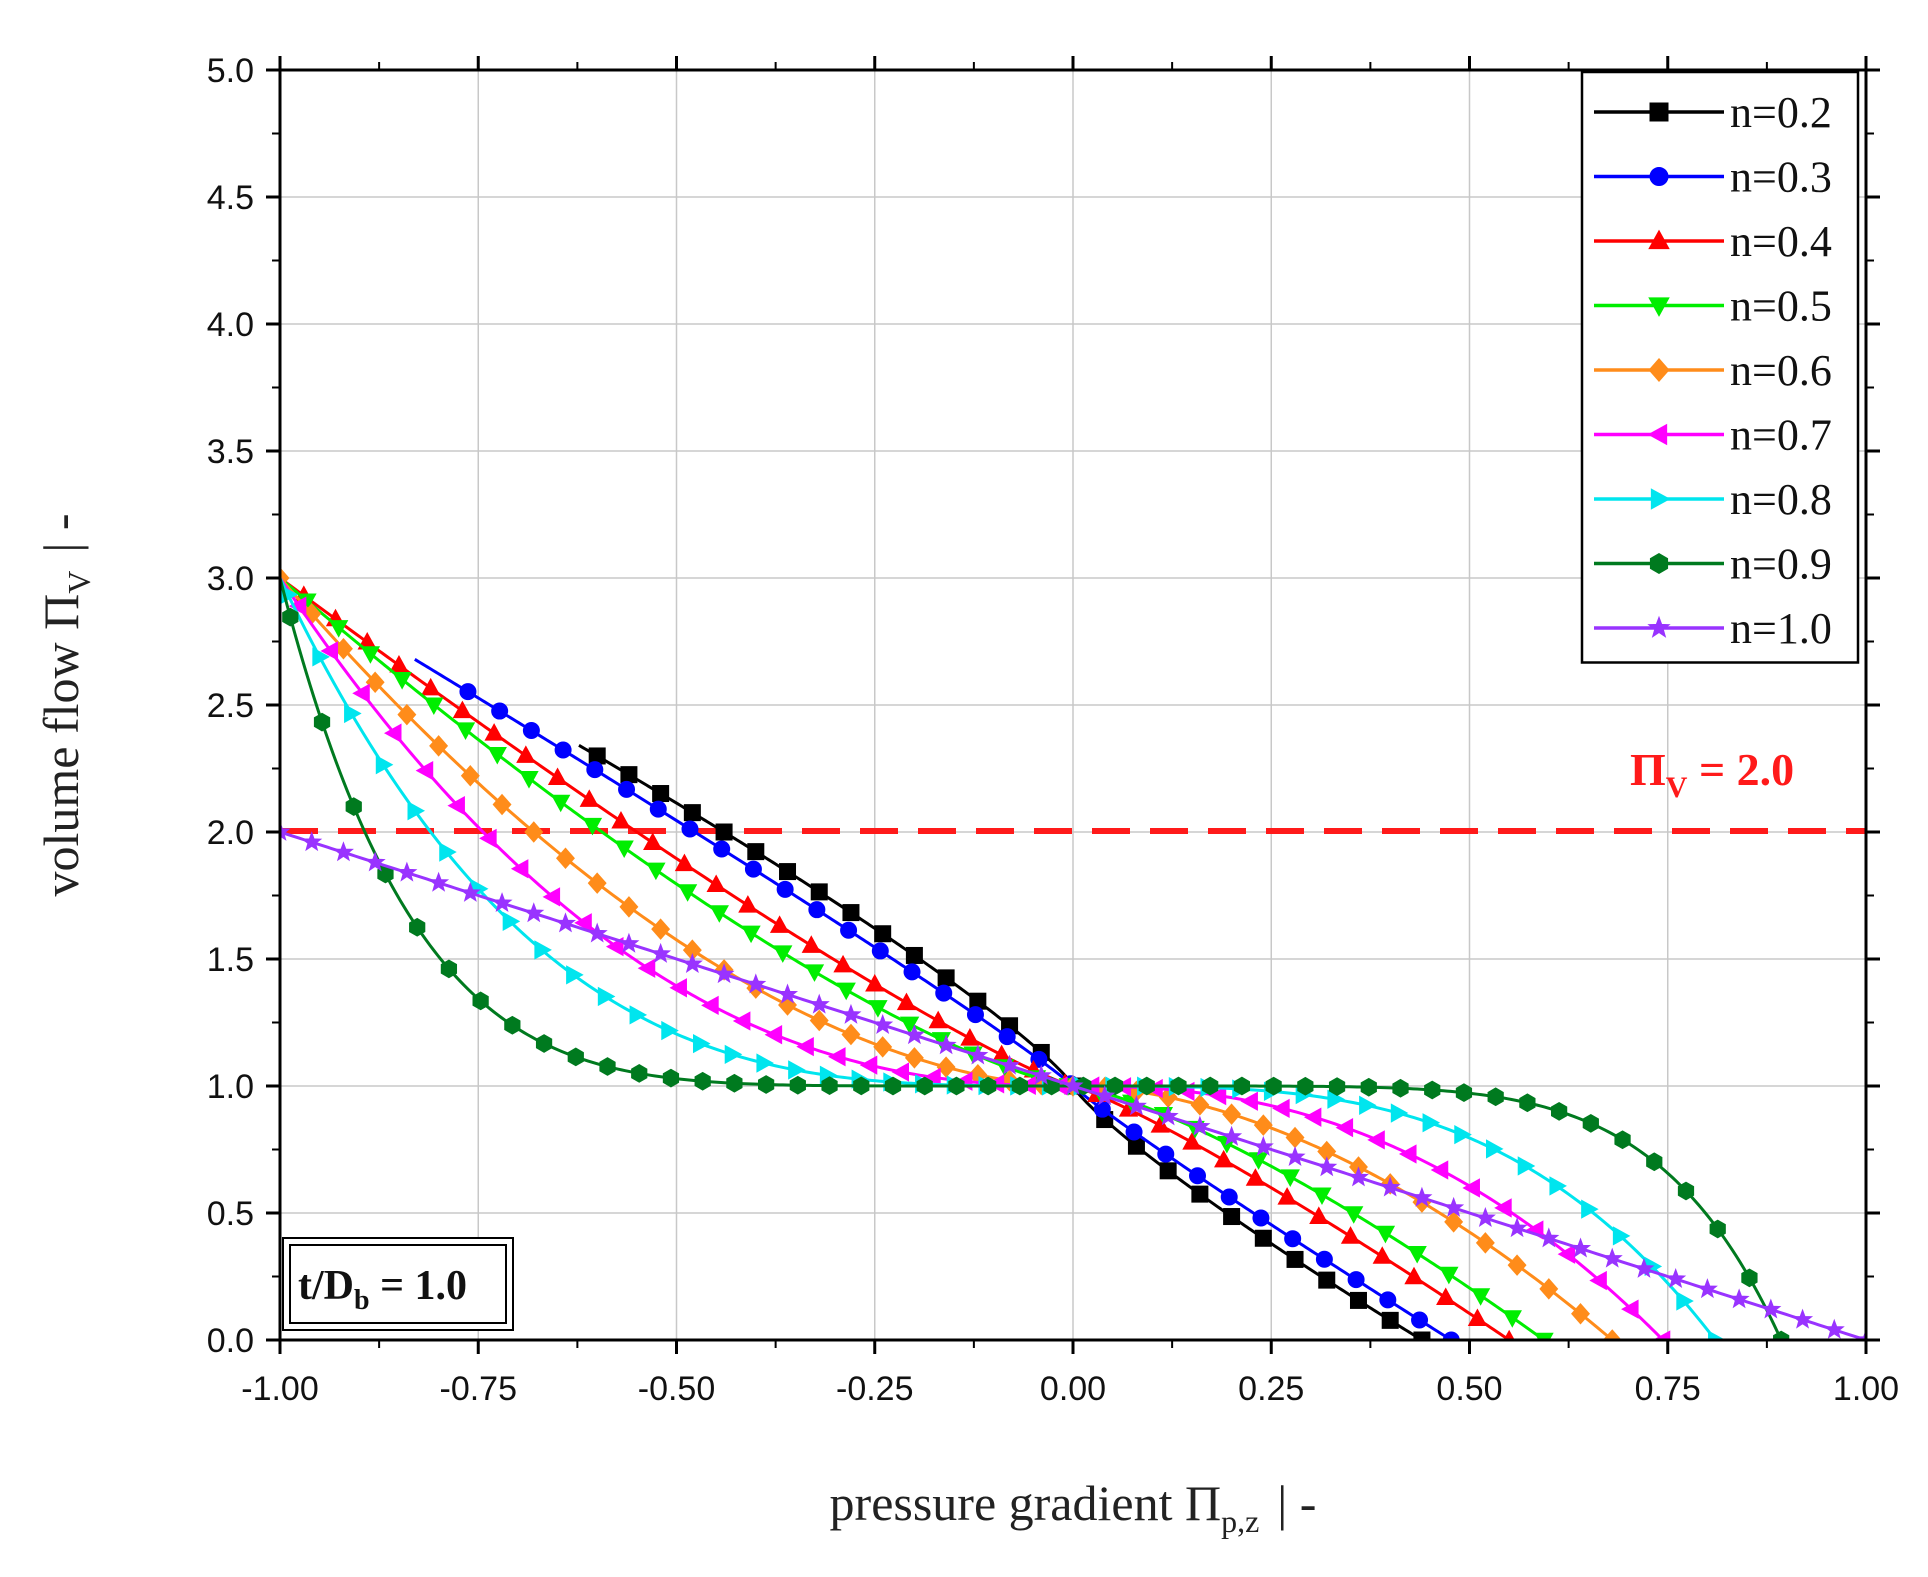 This screenshot has height=1577, width=1928. I want to click on x-tick-label-3: -0.25, so click(875, 1389).